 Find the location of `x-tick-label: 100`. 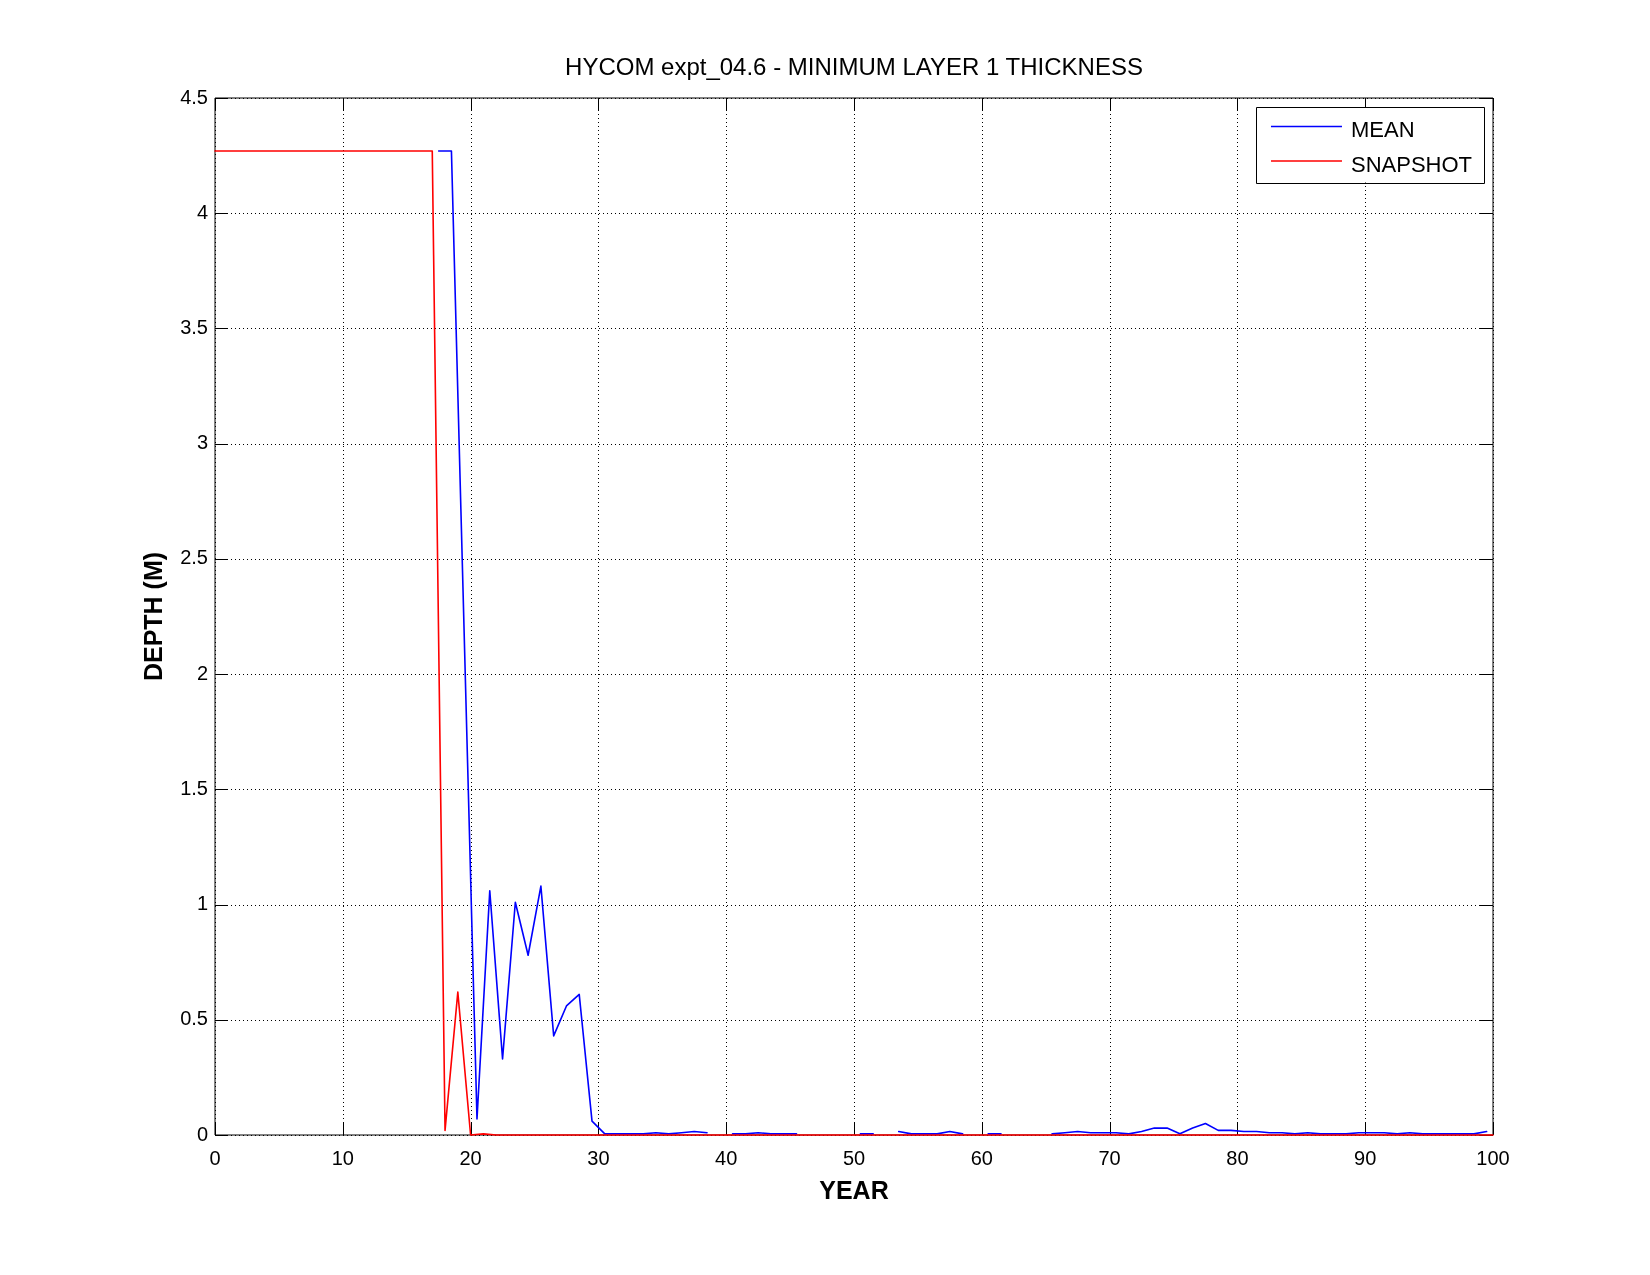

x-tick-label: 100 is located at coordinates (1493, 1157).